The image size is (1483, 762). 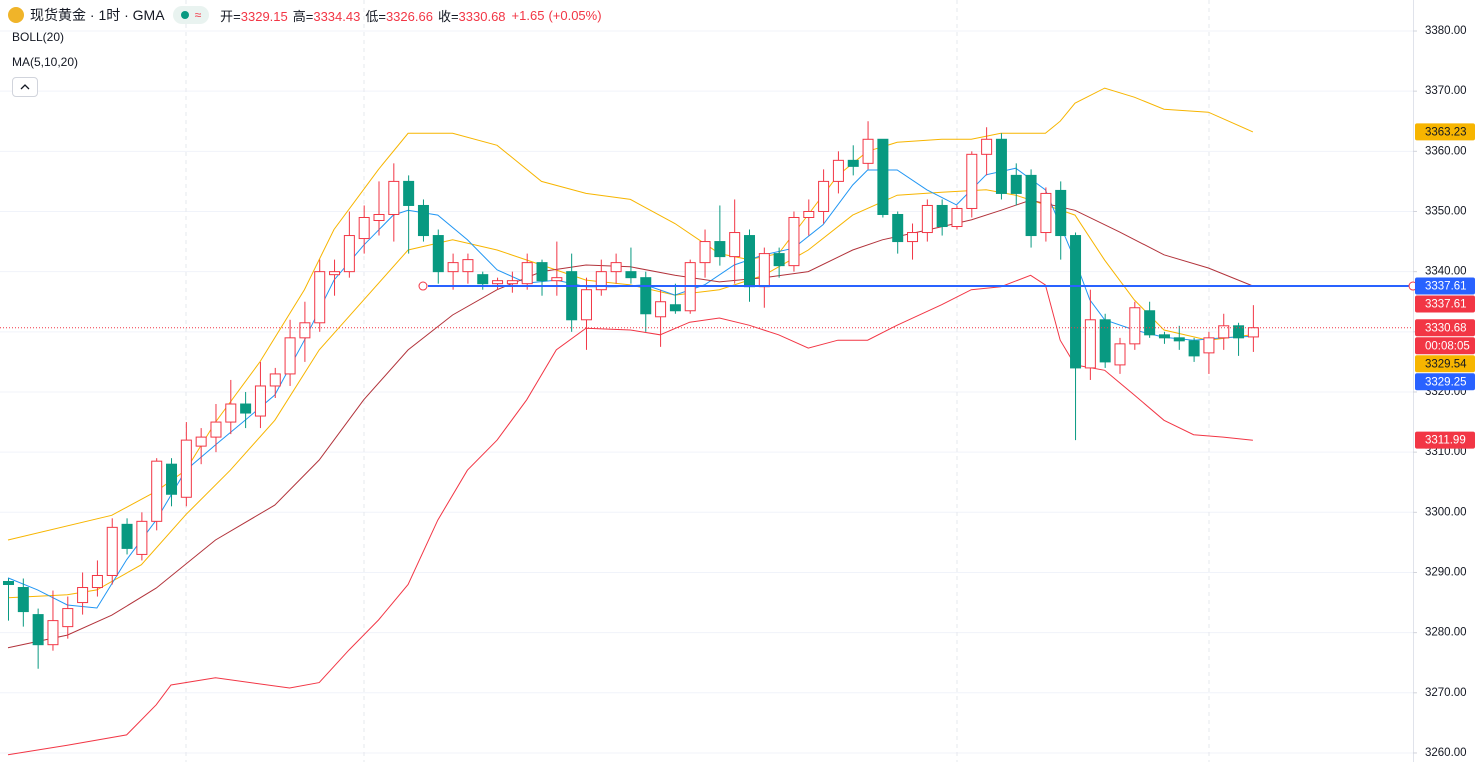 What do you see at coordinates (575, 15) in the screenshot?
I see `change-pct: (+0.05%)` at bounding box center [575, 15].